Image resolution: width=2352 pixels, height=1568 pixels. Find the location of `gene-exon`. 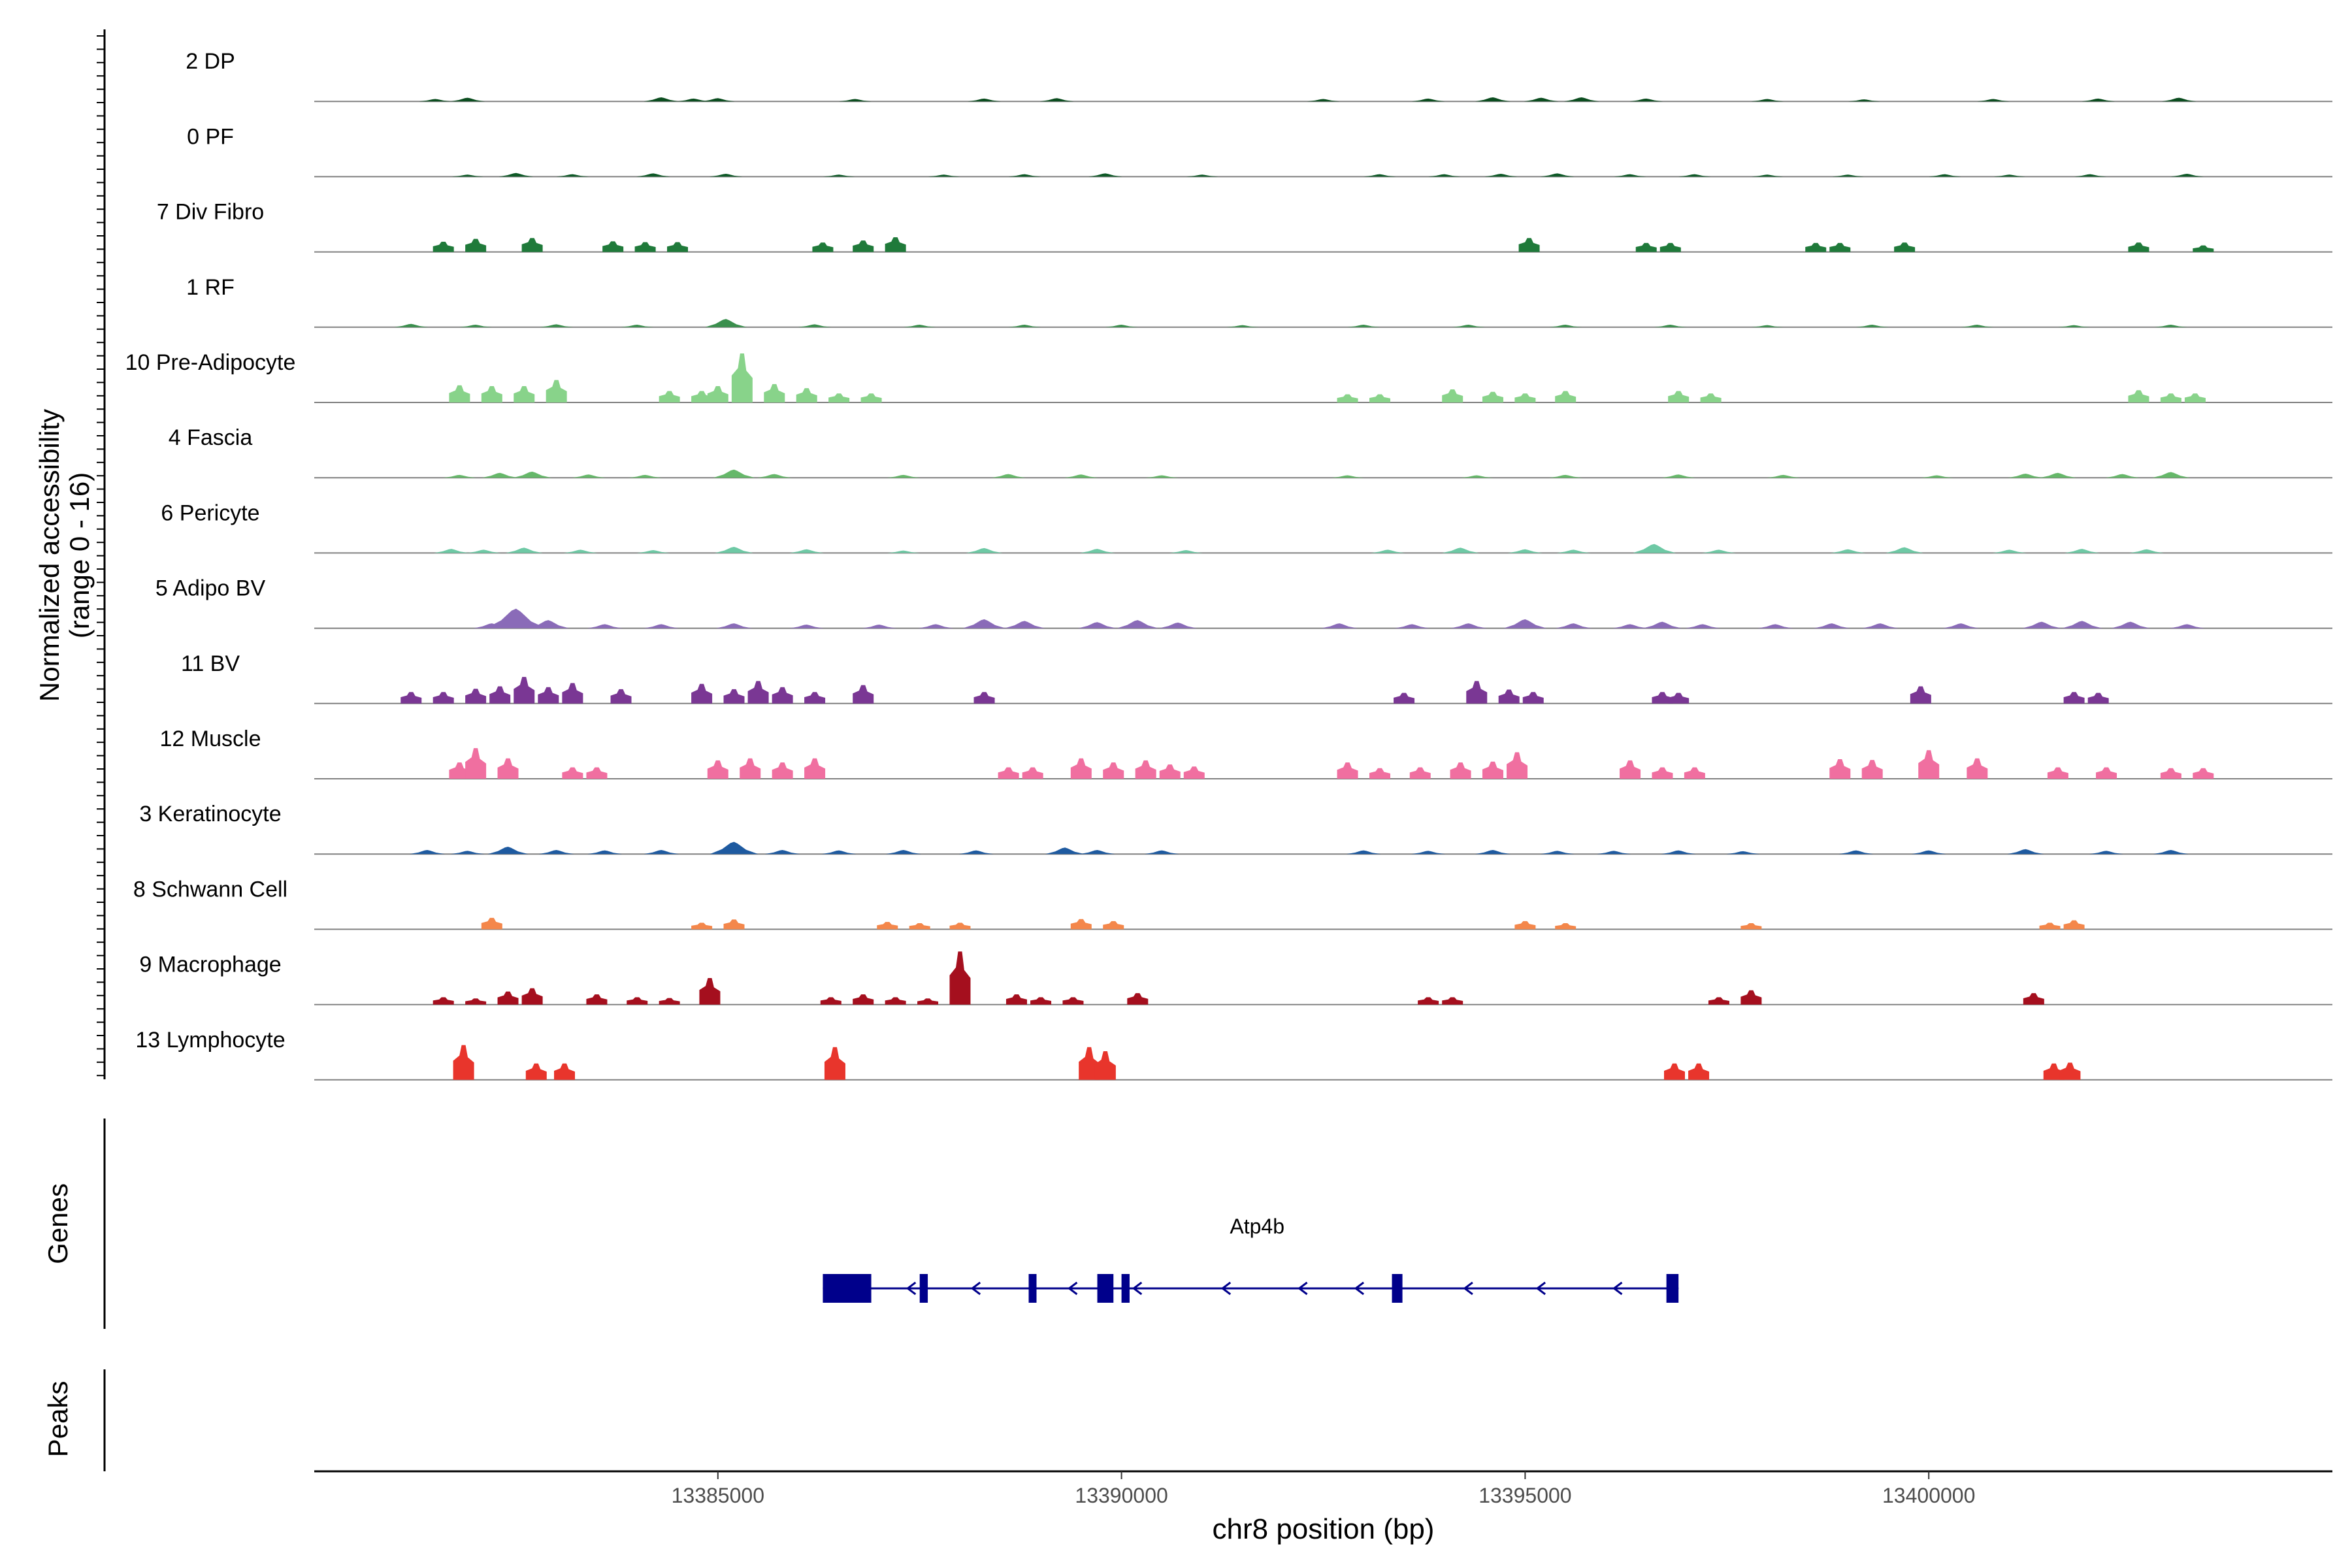

gene-exon is located at coordinates (1032, 1288).